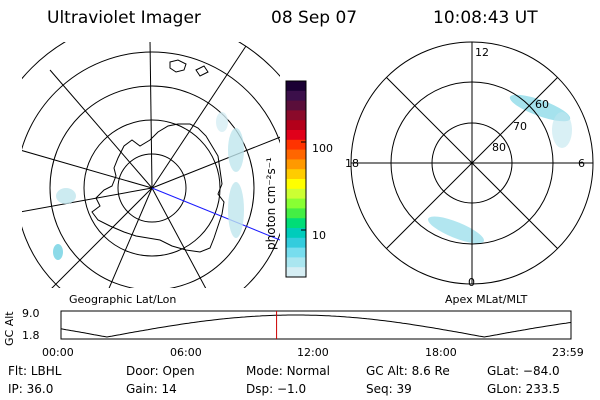 This screenshot has height=400, width=600. What do you see at coordinates (352, 163) in the screenshot?
I see `mlt-label-18: 18` at bounding box center [352, 163].